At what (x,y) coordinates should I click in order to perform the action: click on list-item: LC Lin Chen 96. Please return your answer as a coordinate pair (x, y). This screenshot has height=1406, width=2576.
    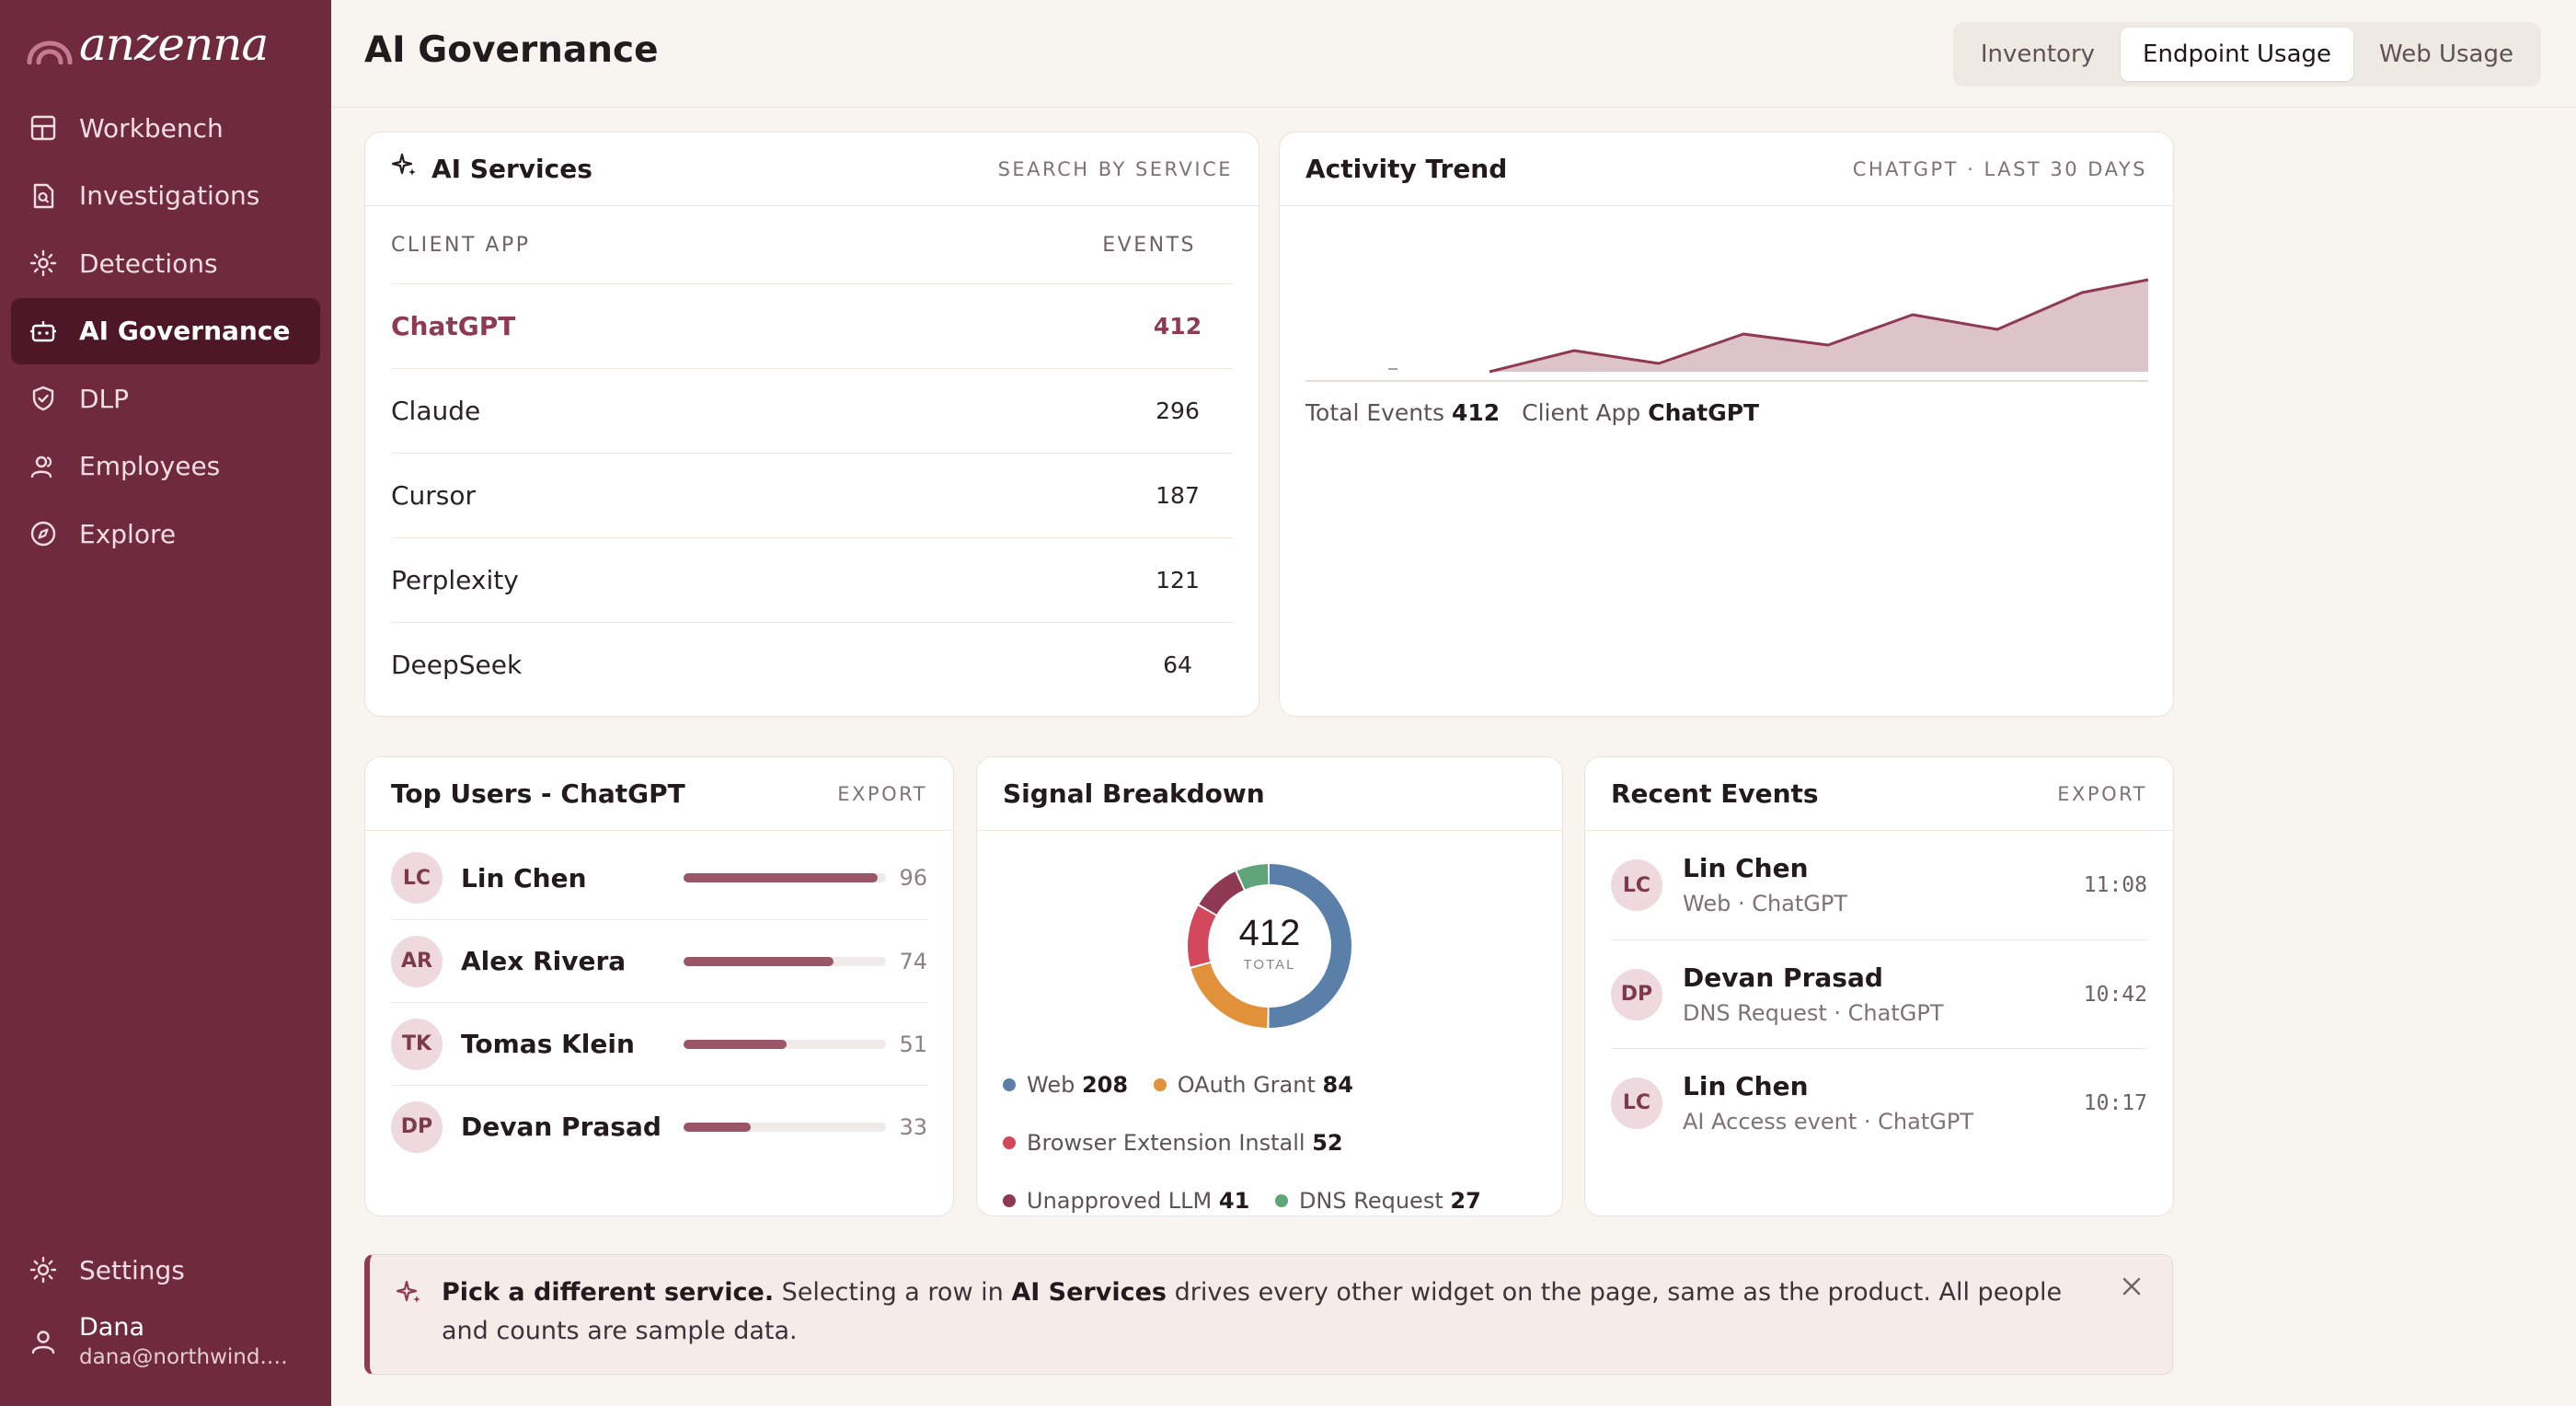
    Looking at the image, I should click on (659, 878).